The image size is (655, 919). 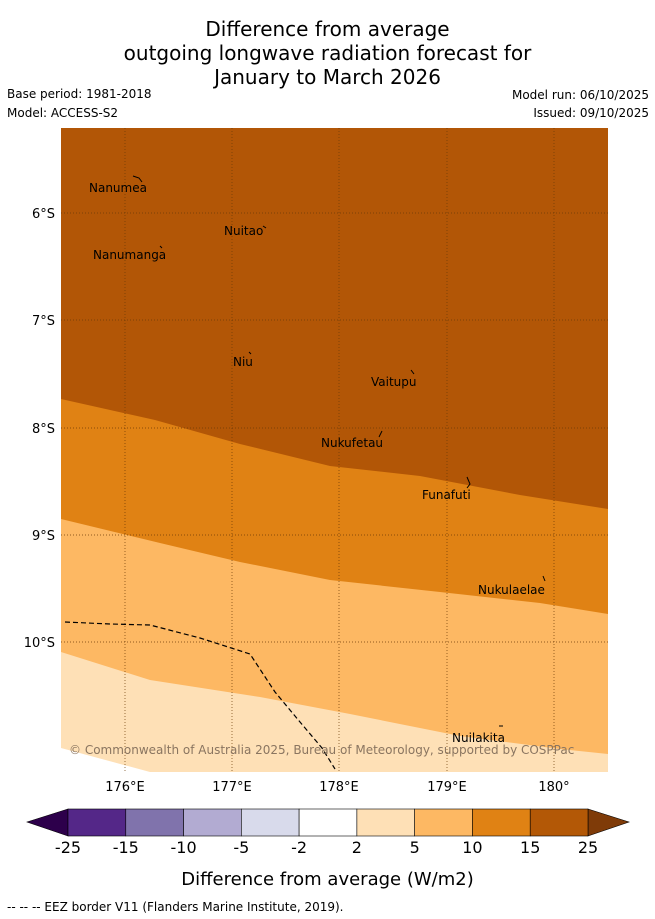 What do you see at coordinates (447, 787) in the screenshot?
I see `lon-tick-179e: 179°E` at bounding box center [447, 787].